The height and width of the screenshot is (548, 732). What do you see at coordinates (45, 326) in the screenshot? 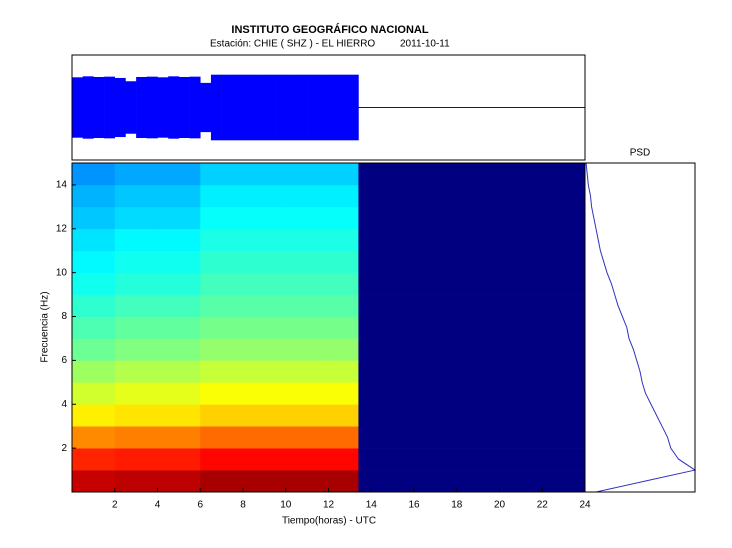
I see `y-axis-label: Frecuencia (Hz)` at bounding box center [45, 326].